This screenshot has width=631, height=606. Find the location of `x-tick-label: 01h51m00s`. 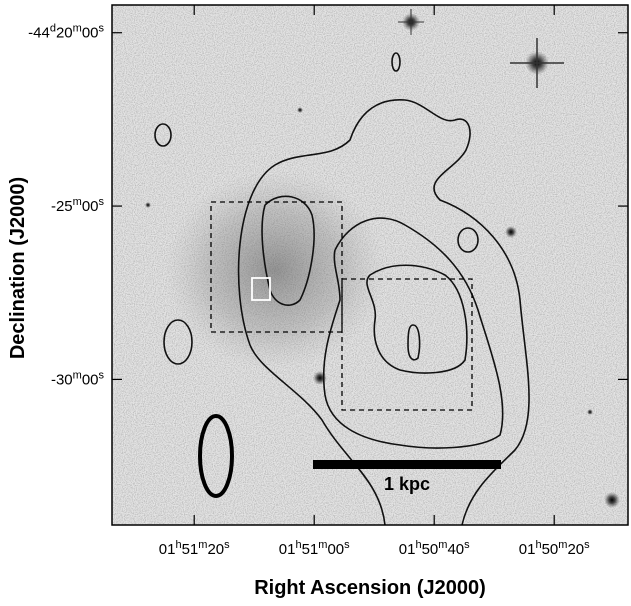

x-tick-label: 01h51m00s is located at coordinates (314, 548).